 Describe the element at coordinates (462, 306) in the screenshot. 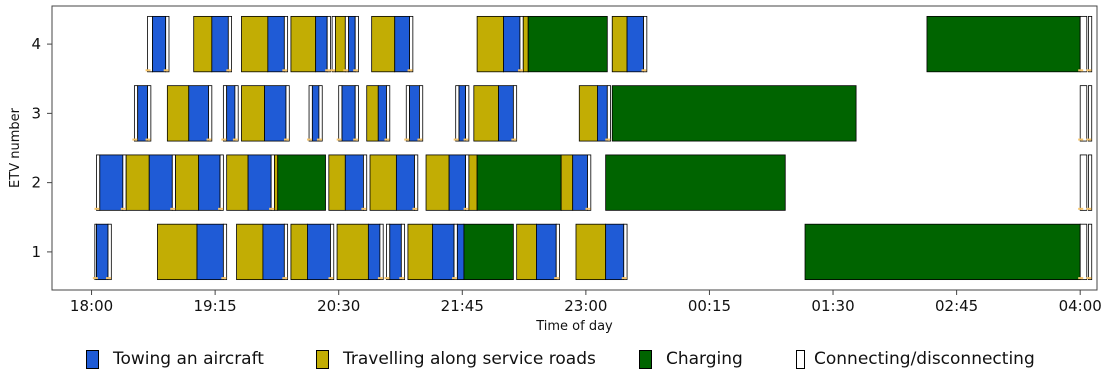

I see `x-tick-label: 21:45` at that location.